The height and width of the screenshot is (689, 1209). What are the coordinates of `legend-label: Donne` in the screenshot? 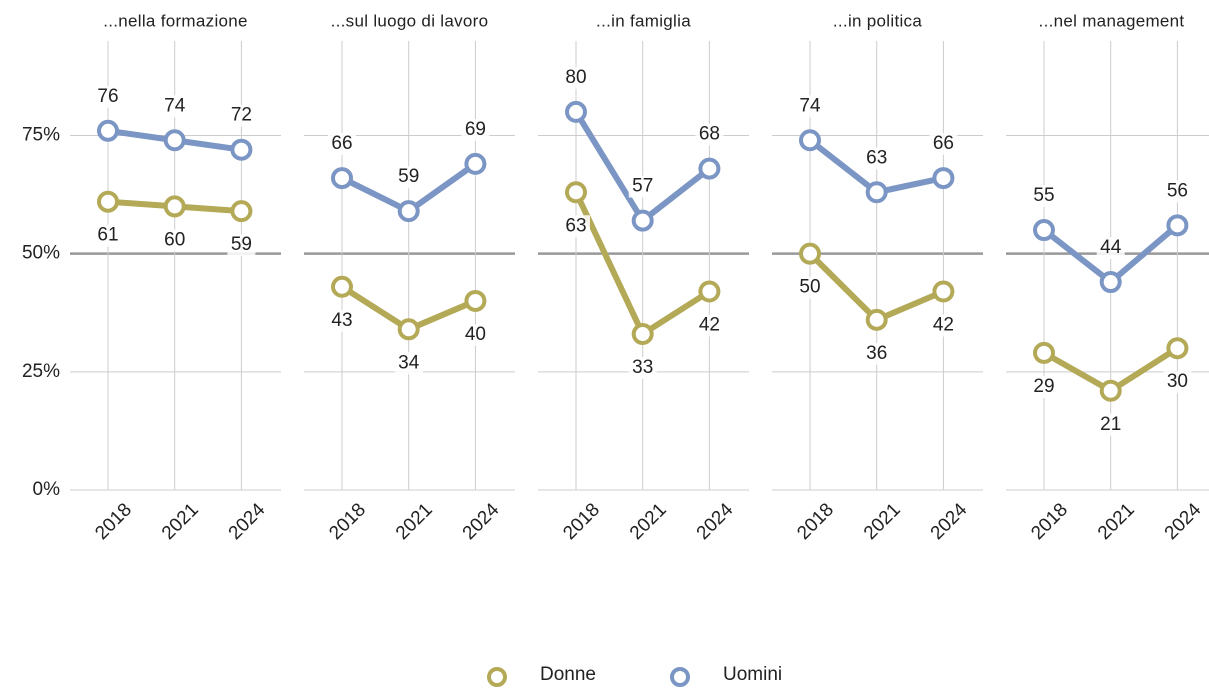 It's located at (568, 674).